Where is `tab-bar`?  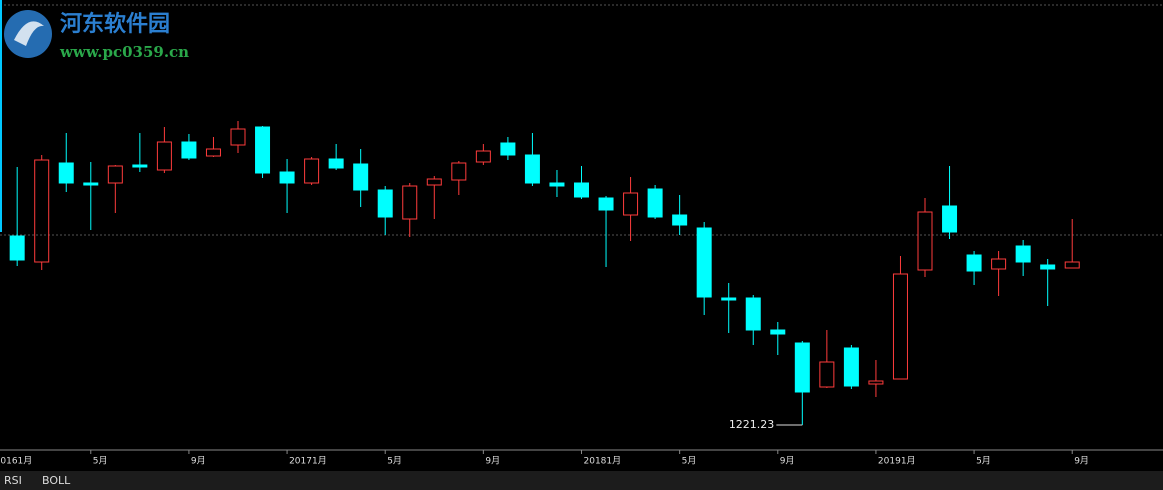 tab-bar is located at coordinates (581, 480).